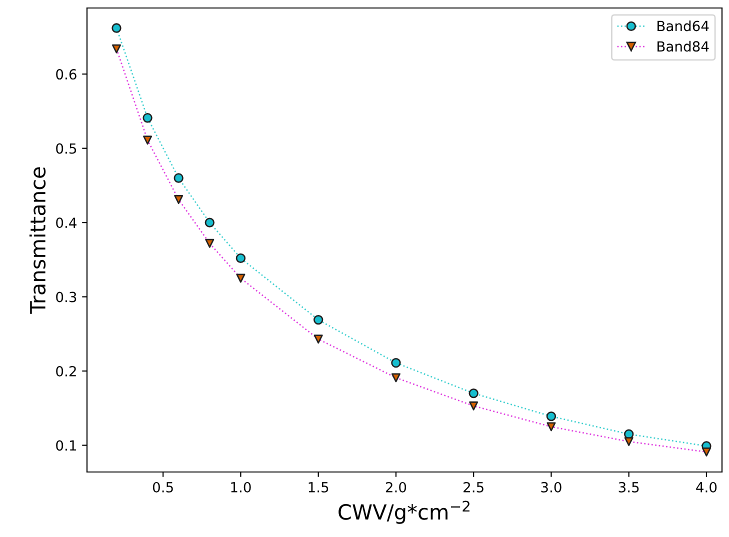 The width and height of the screenshot is (729, 537). I want to click on y-tick-label: 0.6, so click(66, 74).